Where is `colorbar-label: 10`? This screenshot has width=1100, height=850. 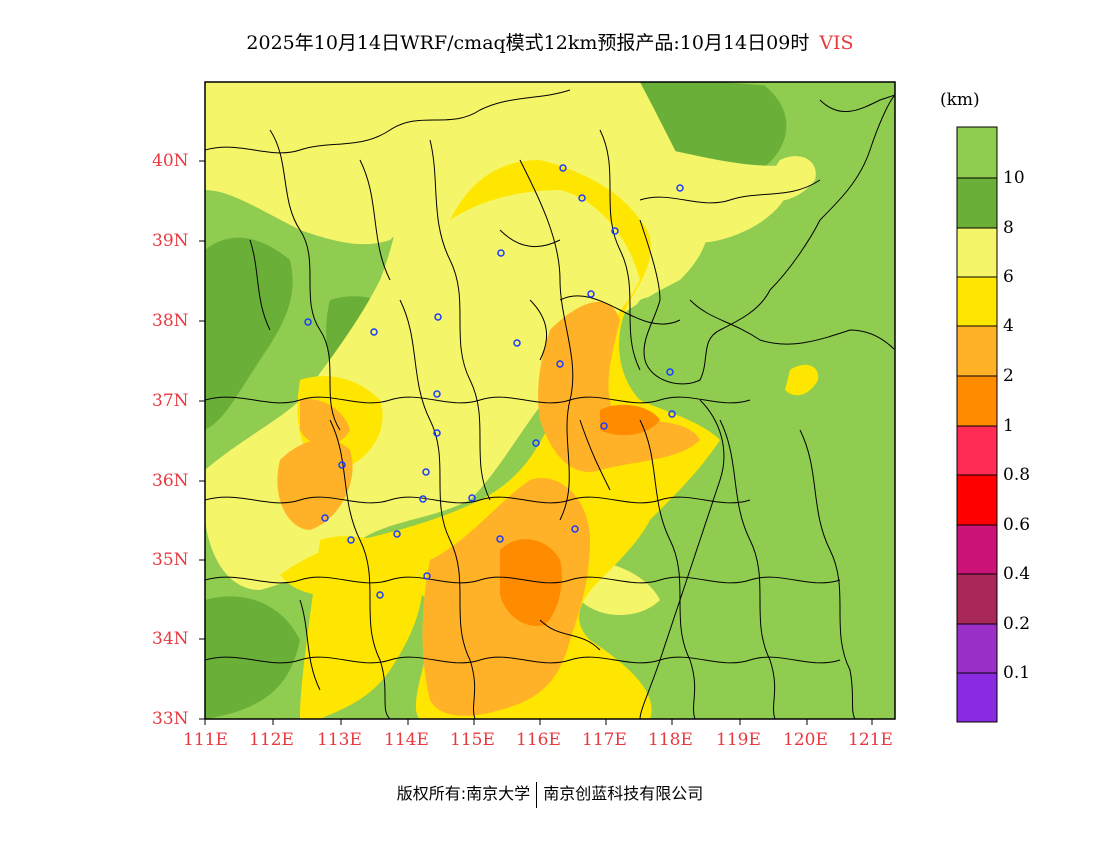
colorbar-label: 10 is located at coordinates (1014, 178).